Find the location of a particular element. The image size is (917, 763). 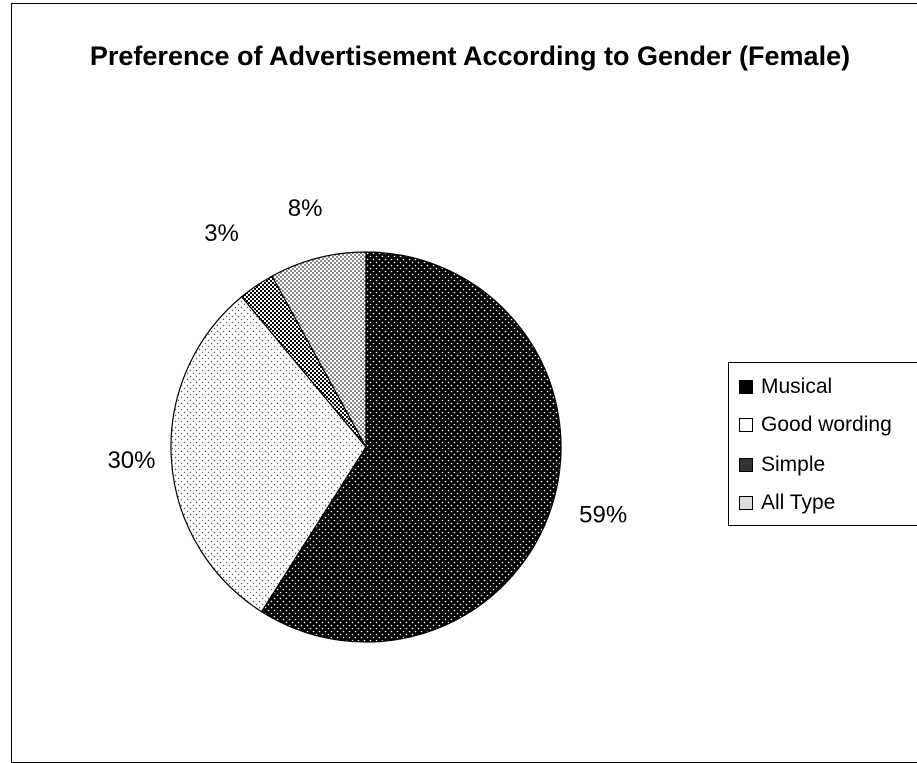

data-label-good-wording: 30% is located at coordinates (131, 460).